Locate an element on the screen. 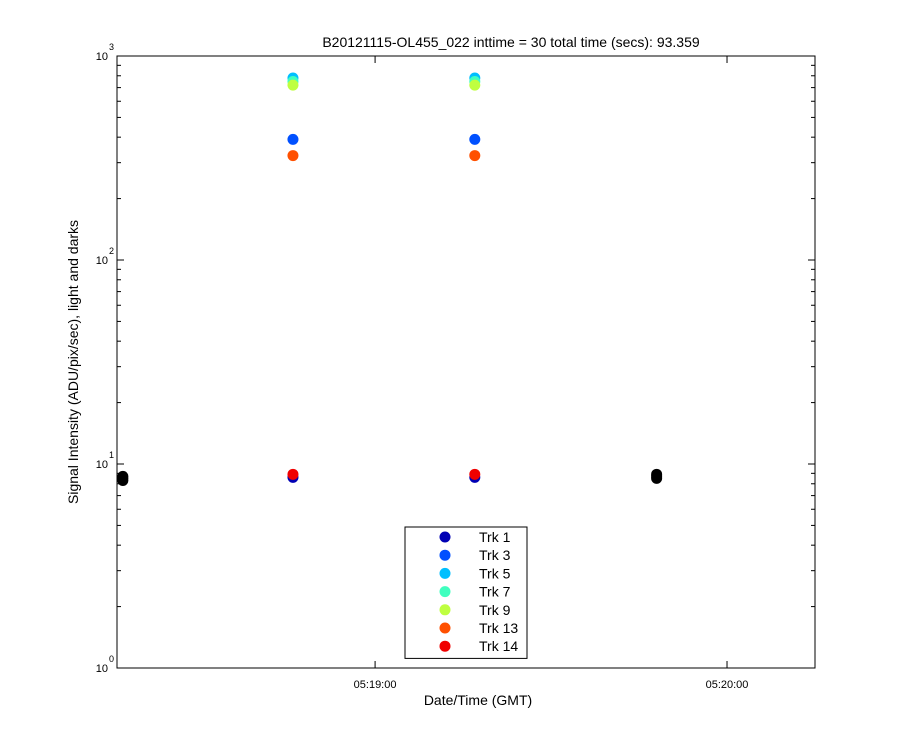  y-tick-exponent: 3 is located at coordinates (111, 47).